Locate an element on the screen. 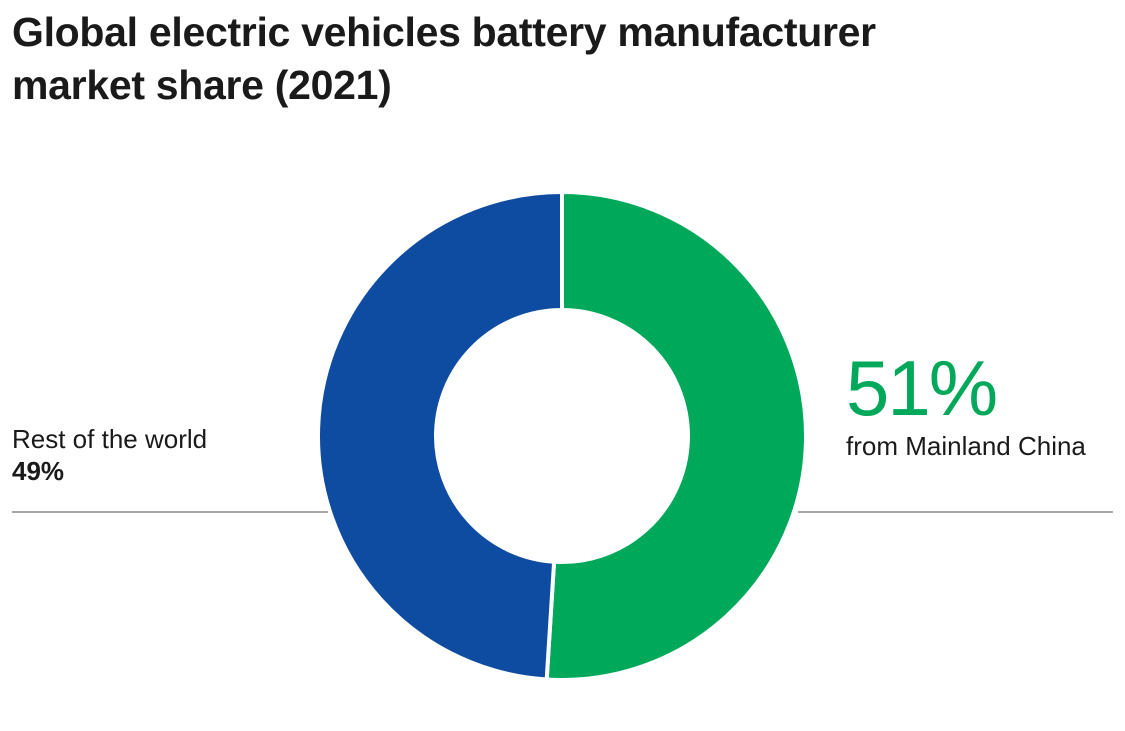 This screenshot has width=1125, height=731. rest-label-value: 49% is located at coordinates (38, 471).